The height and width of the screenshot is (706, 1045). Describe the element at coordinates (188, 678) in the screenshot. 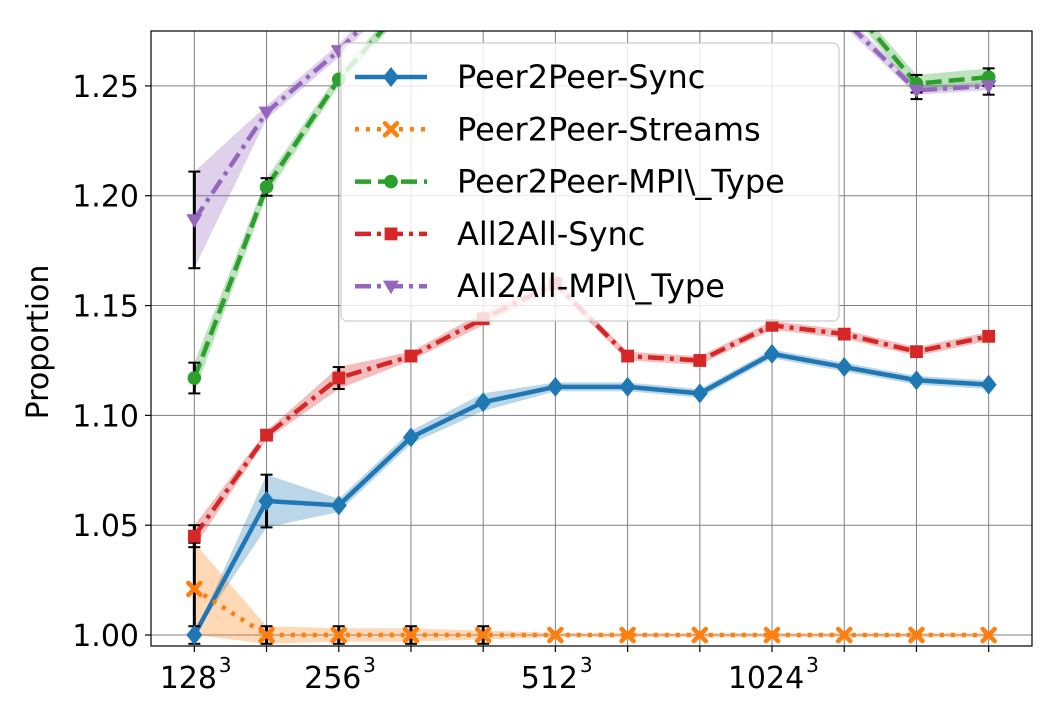

I see `x-tick-base: 128` at that location.